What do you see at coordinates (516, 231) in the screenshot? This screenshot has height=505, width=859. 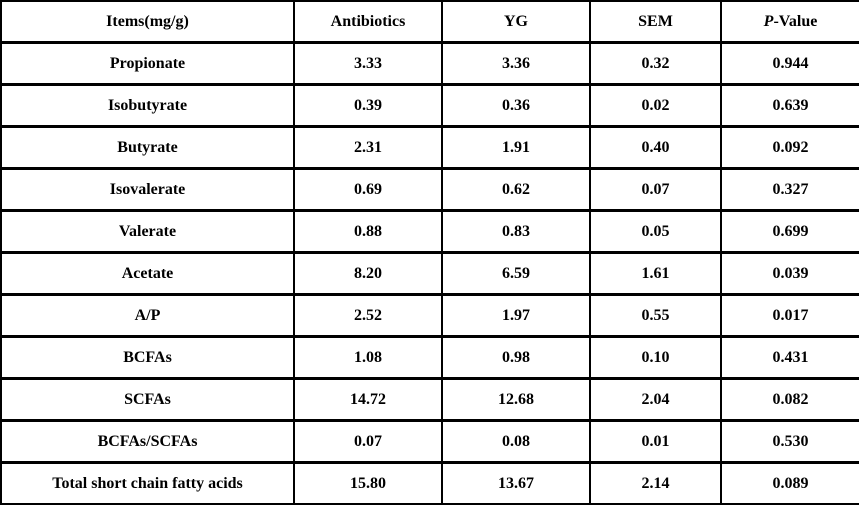 I see `yg-value-cell: 0.83` at bounding box center [516, 231].